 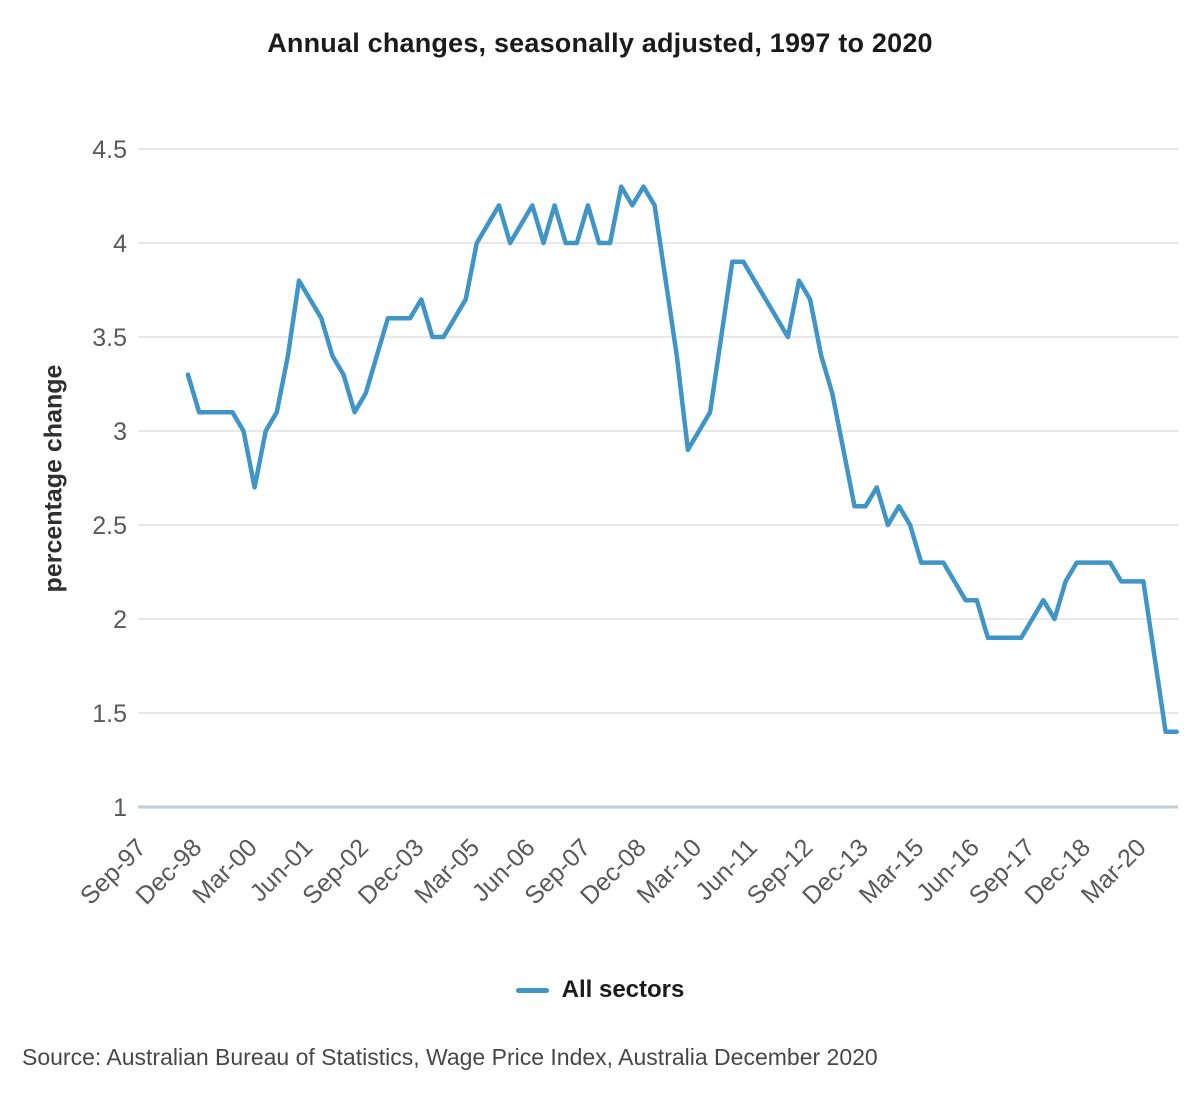 I want to click on y-tick-label-4.5: 4.5, so click(x=109, y=150).